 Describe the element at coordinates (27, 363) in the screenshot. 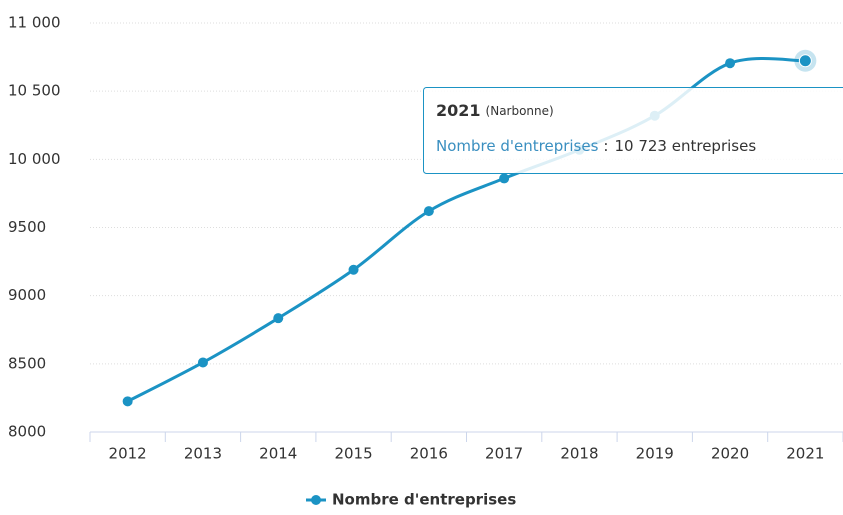

I see `y-tick-label: 8500` at that location.